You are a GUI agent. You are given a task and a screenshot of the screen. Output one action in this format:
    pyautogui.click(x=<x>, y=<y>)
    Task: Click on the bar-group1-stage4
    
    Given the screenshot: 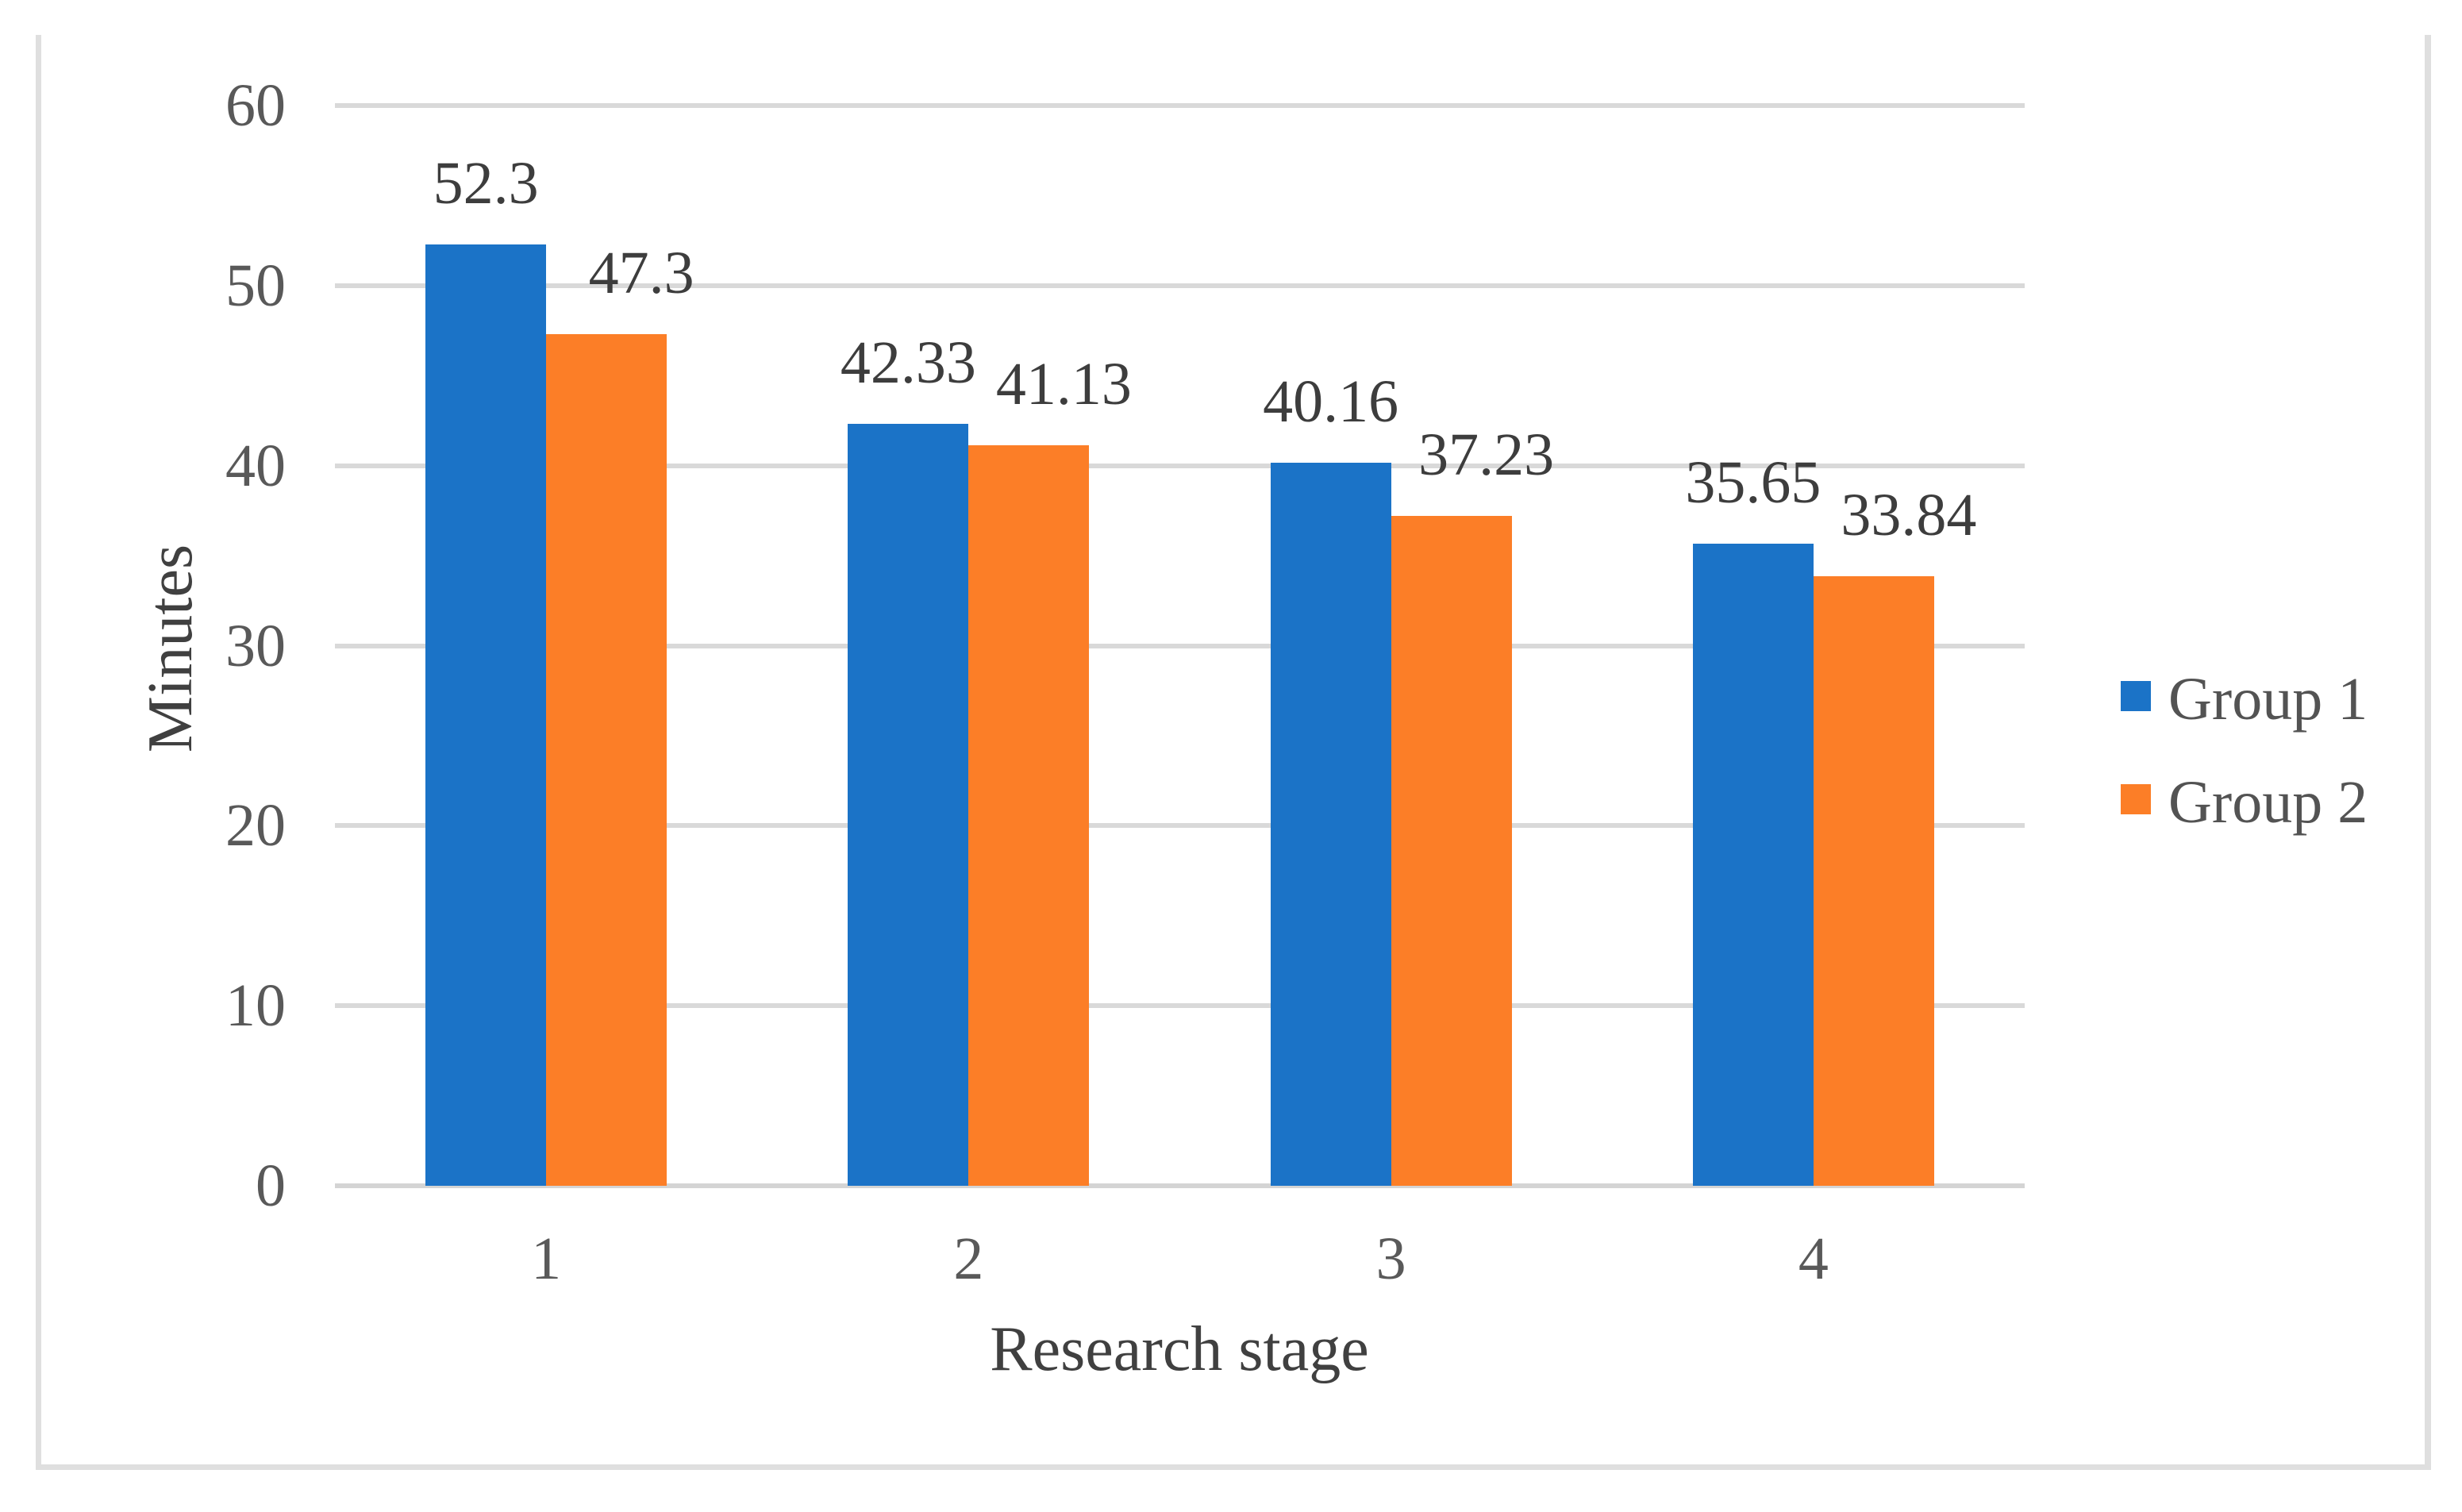 What is the action you would take?
    pyautogui.click(x=1753, y=865)
    